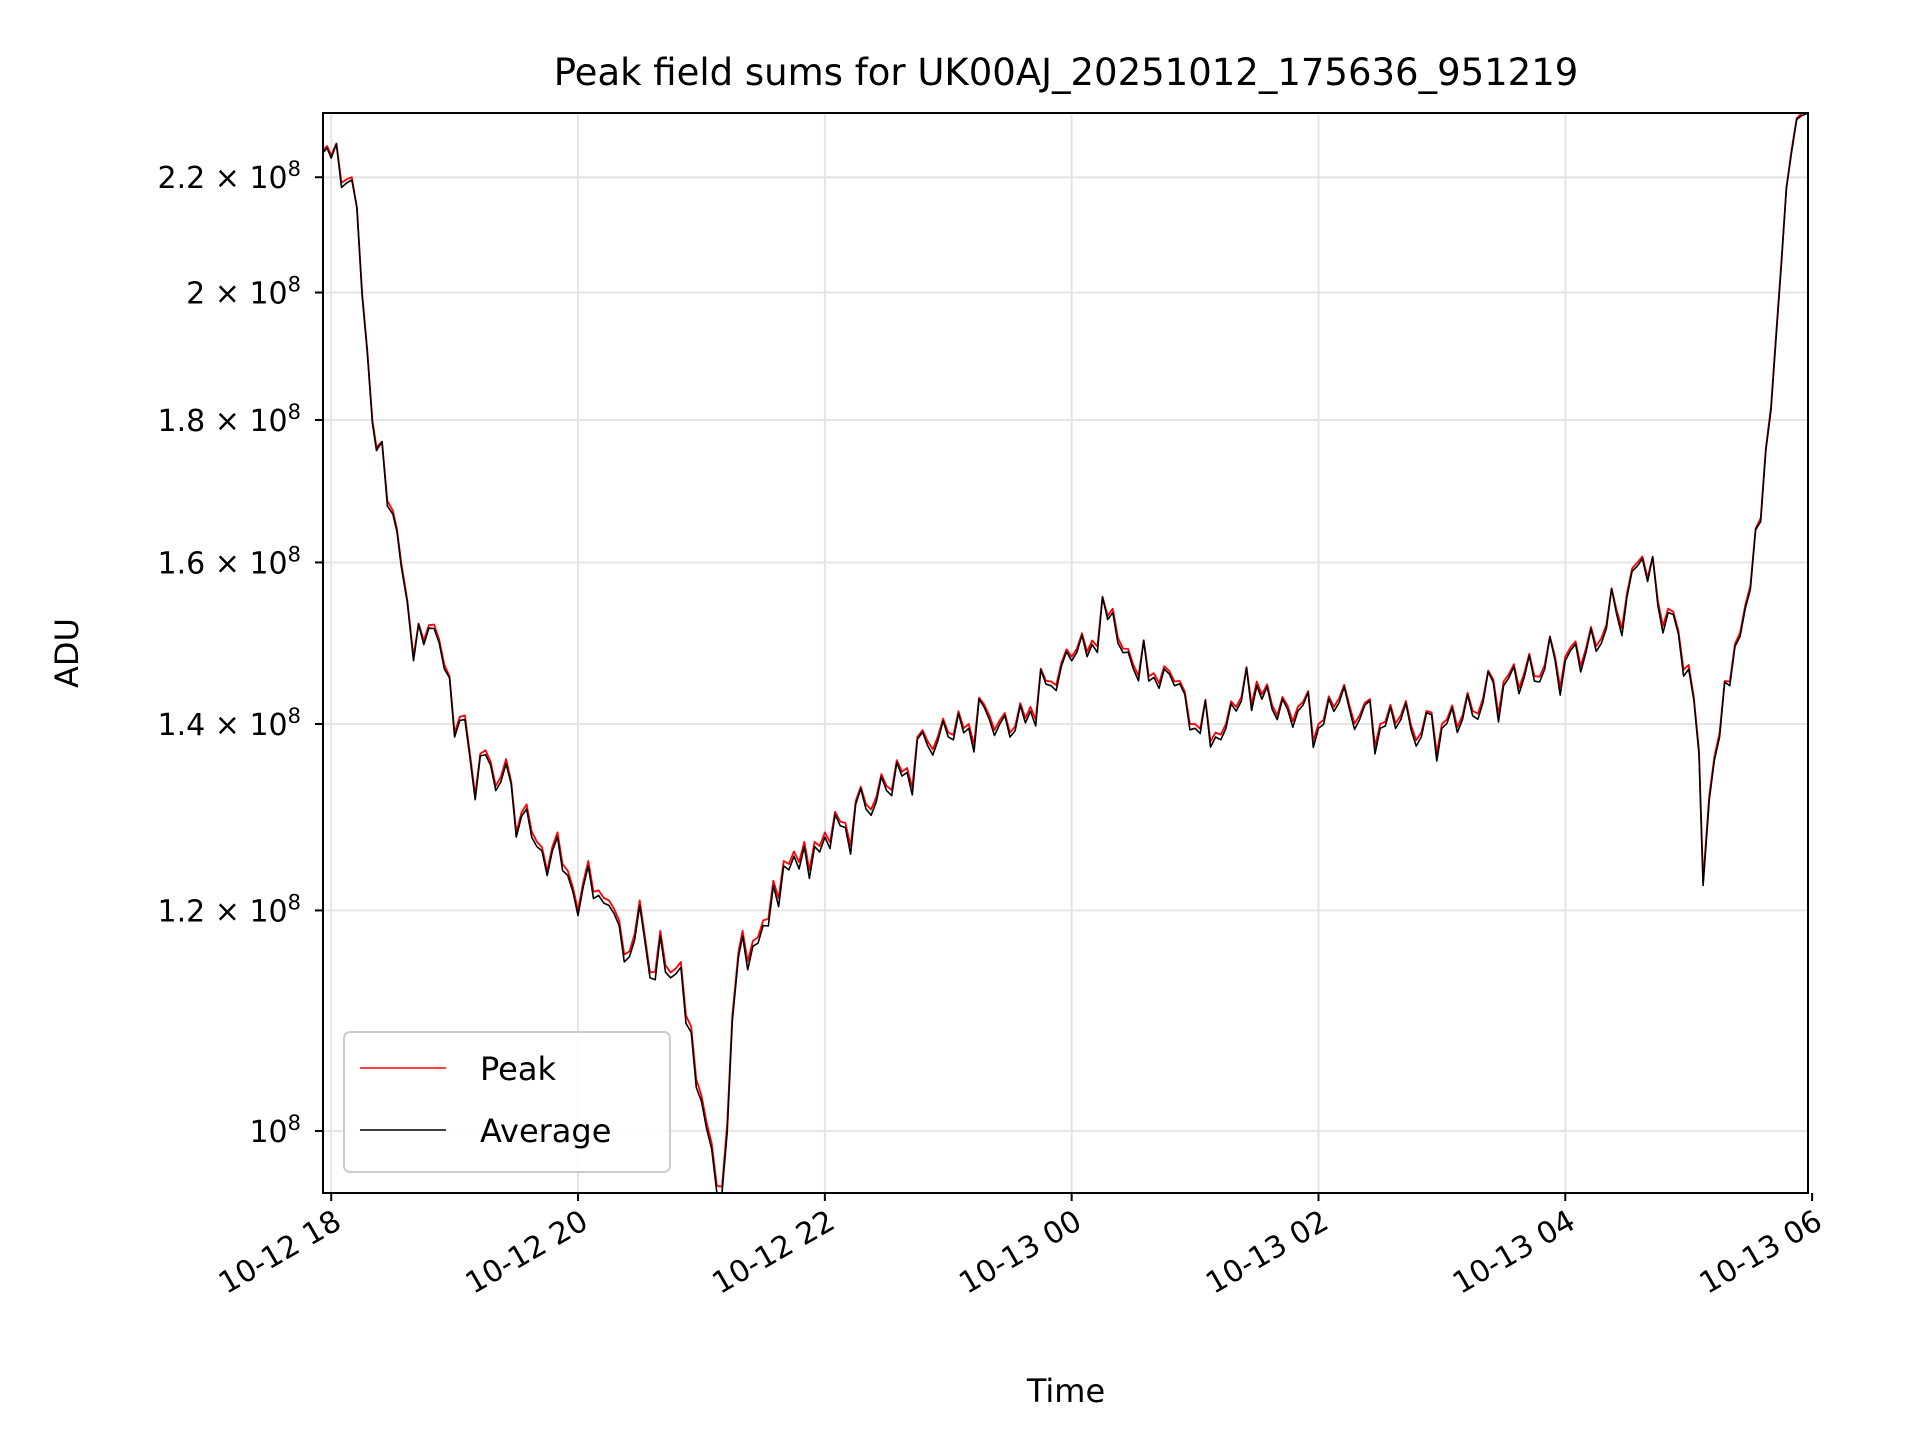  I want to click on y-tick-mantissa: 1.8 ×, so click(204, 421).